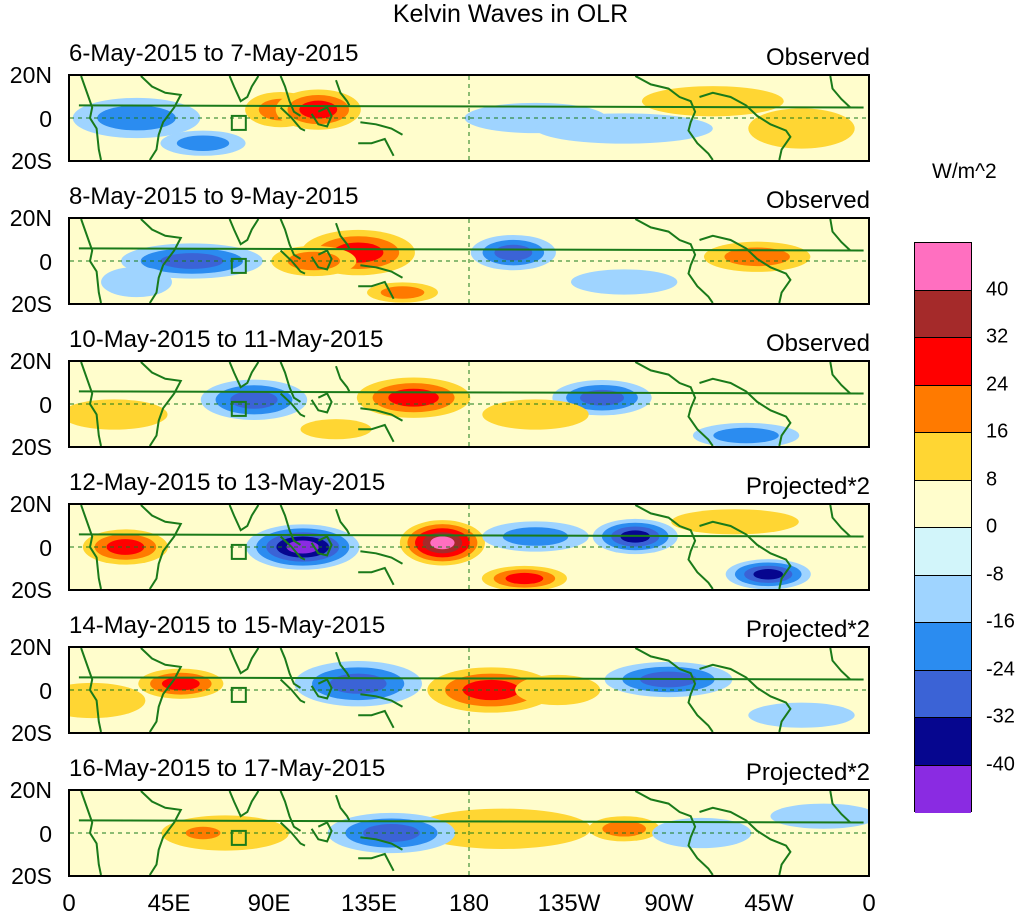  I want to click on colorbar-label: 16, so click(997, 431).